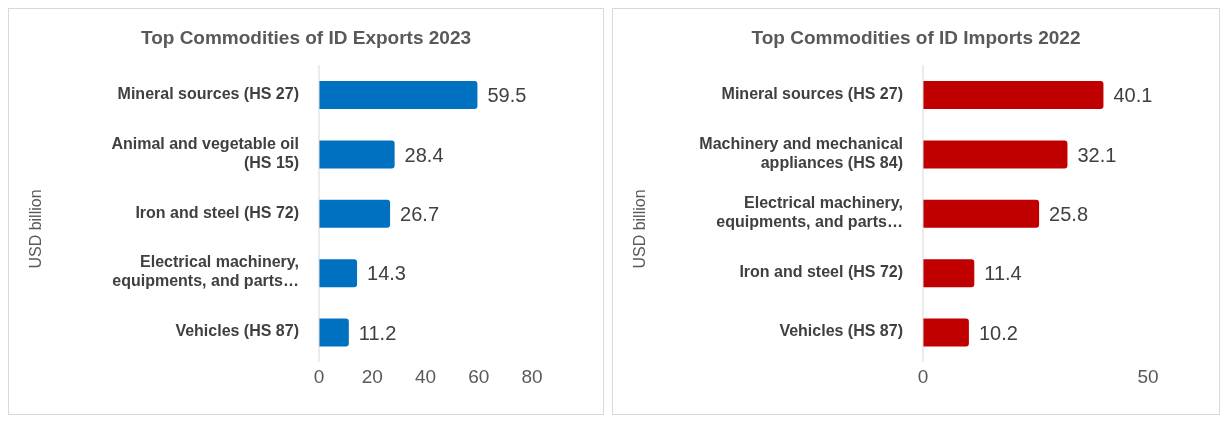 This screenshot has width=1228, height=423. Describe the element at coordinates (801, 152) in the screenshot. I see `y-tick-label: Machinery and mechanical appliances (HS 84)` at that location.